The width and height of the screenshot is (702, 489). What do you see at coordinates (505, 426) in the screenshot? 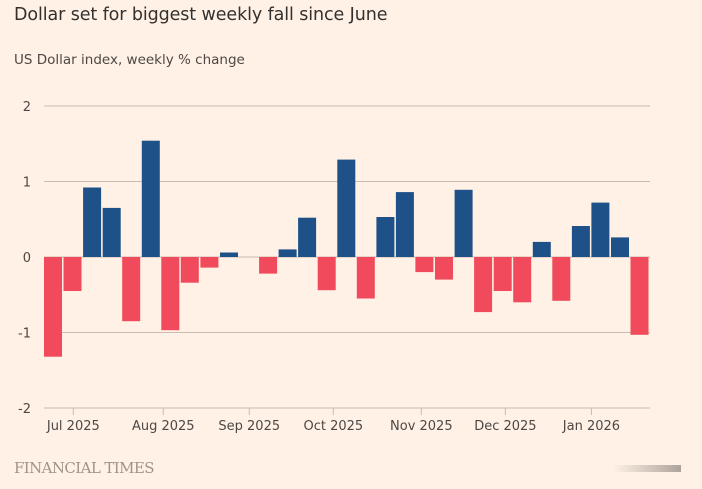
I see `x-tick-label: Dec 2025` at bounding box center [505, 426].